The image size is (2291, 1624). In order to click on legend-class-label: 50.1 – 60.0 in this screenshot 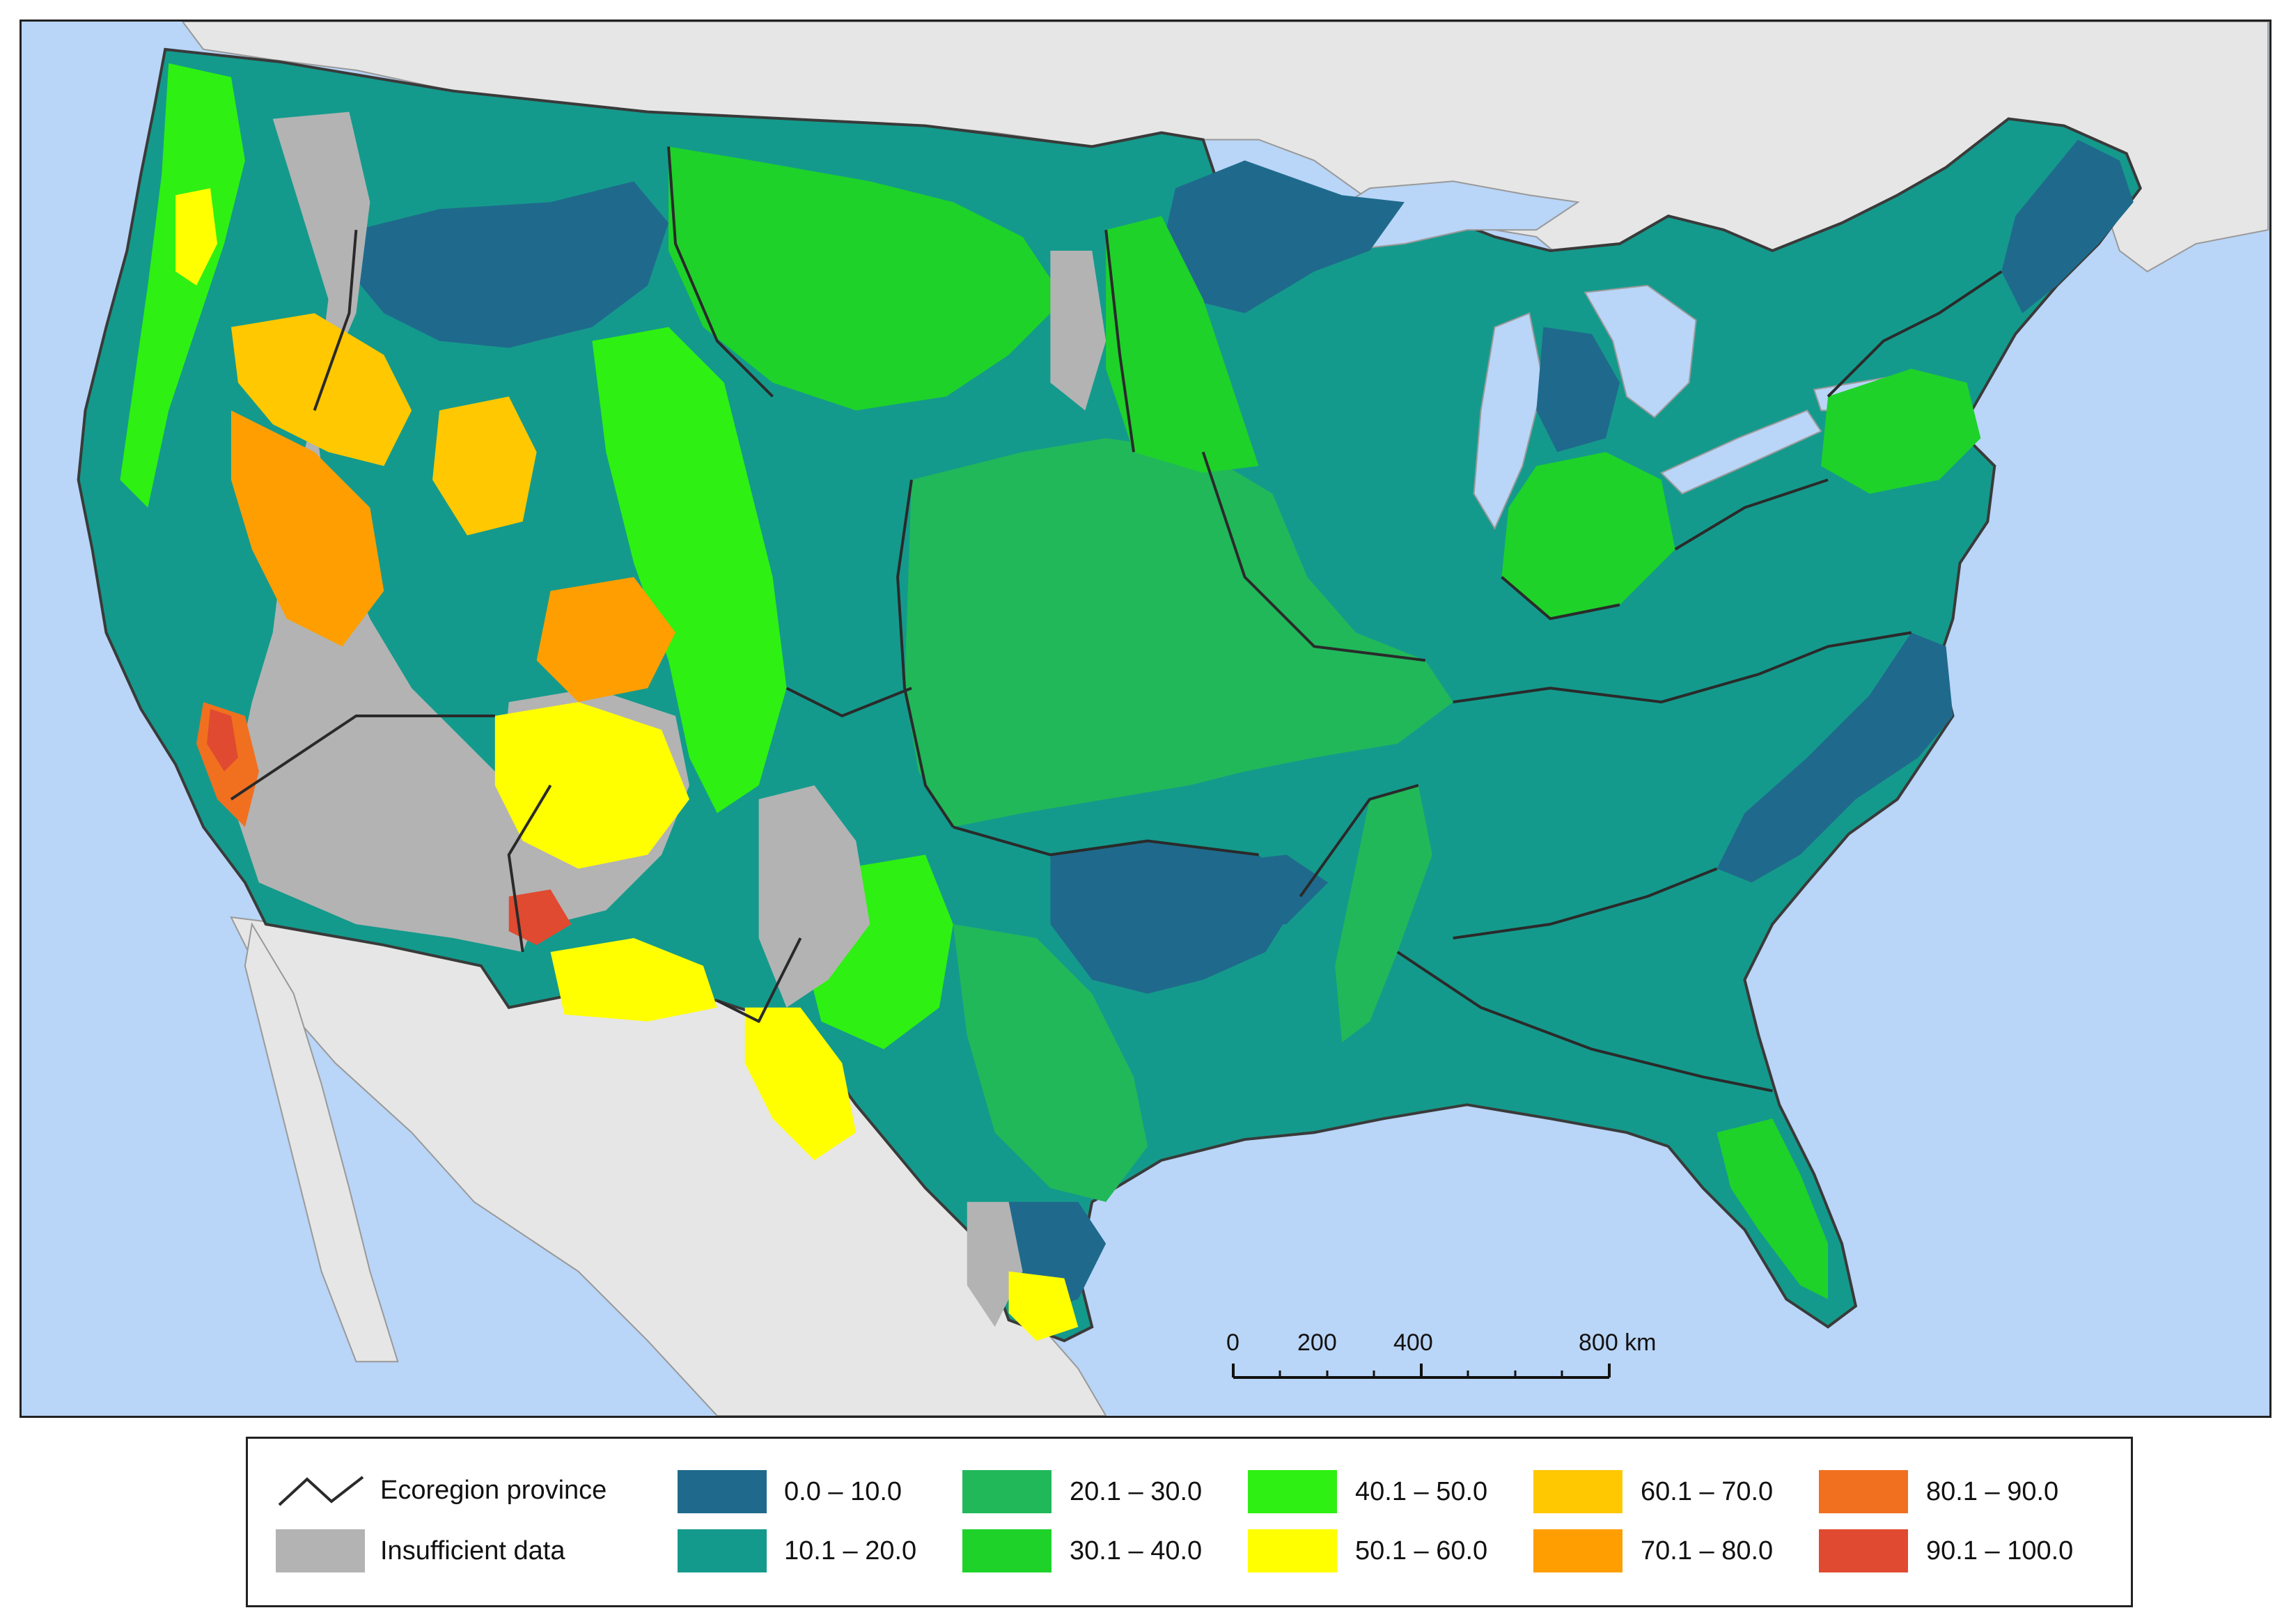, I will do `click(1421, 1551)`.